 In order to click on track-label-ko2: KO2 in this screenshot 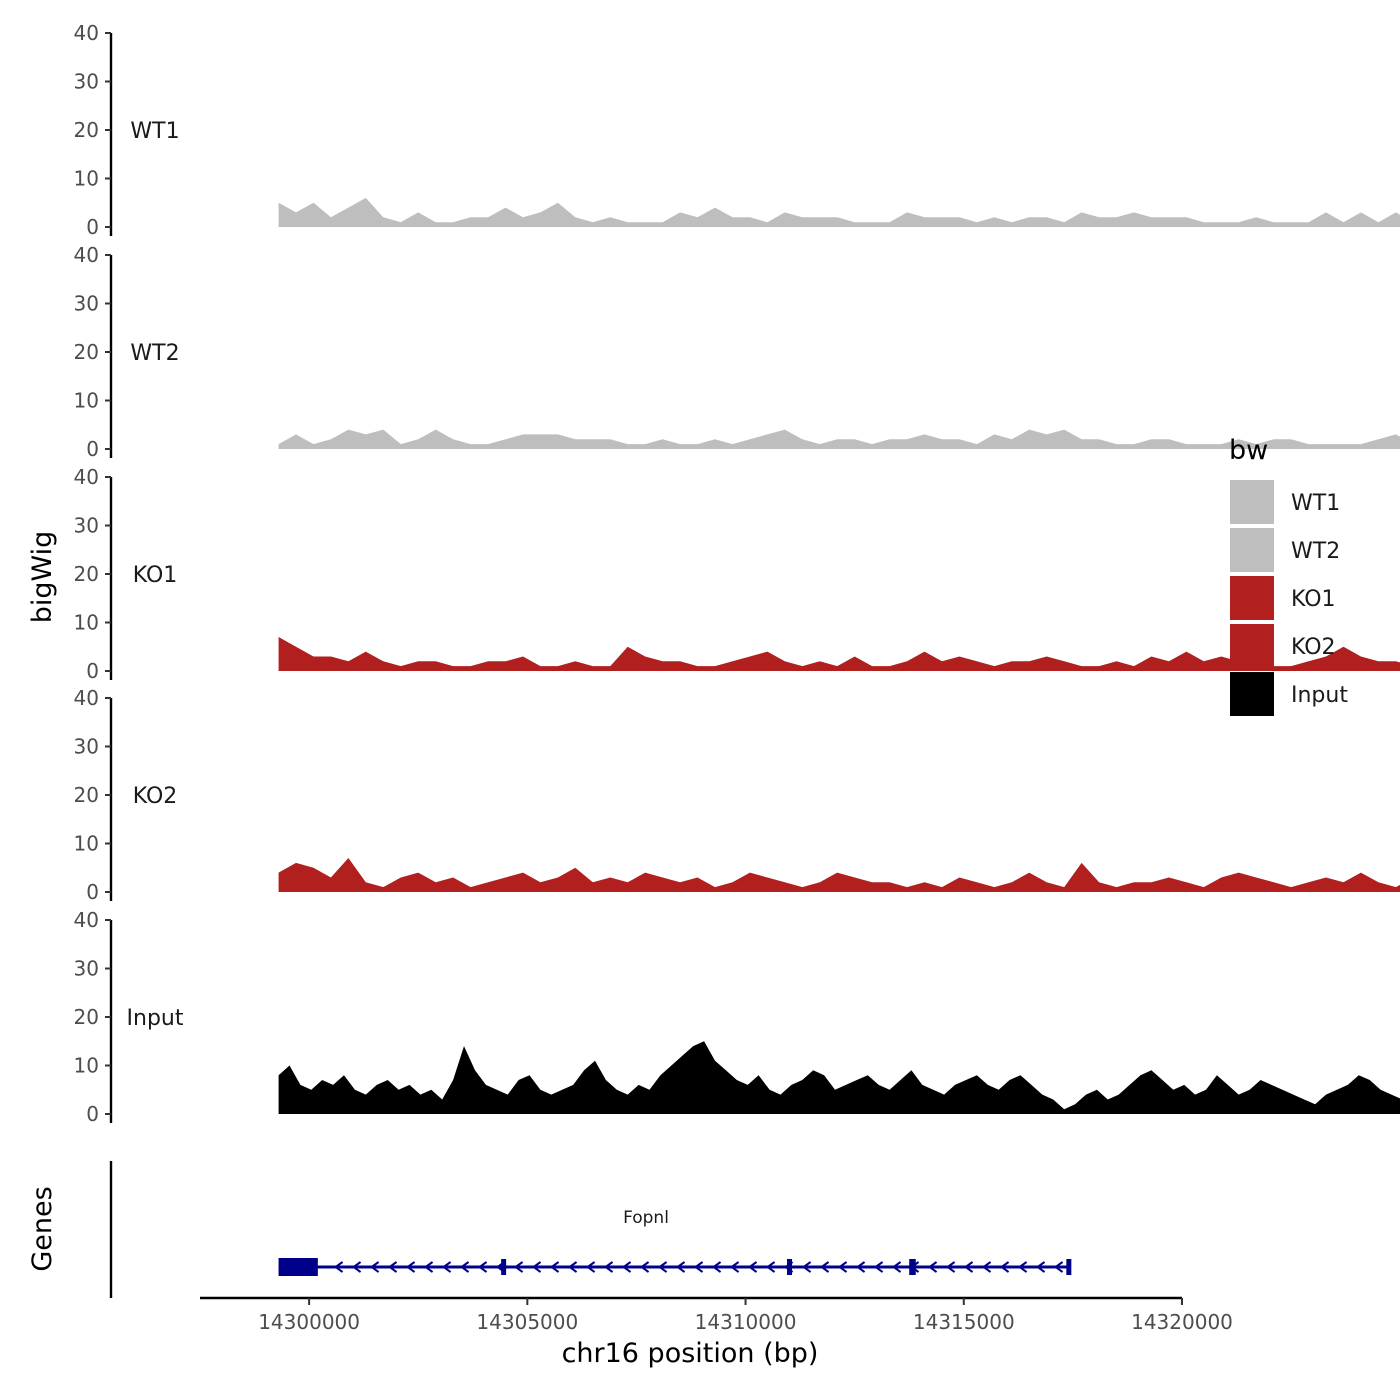, I will do `click(155, 796)`.